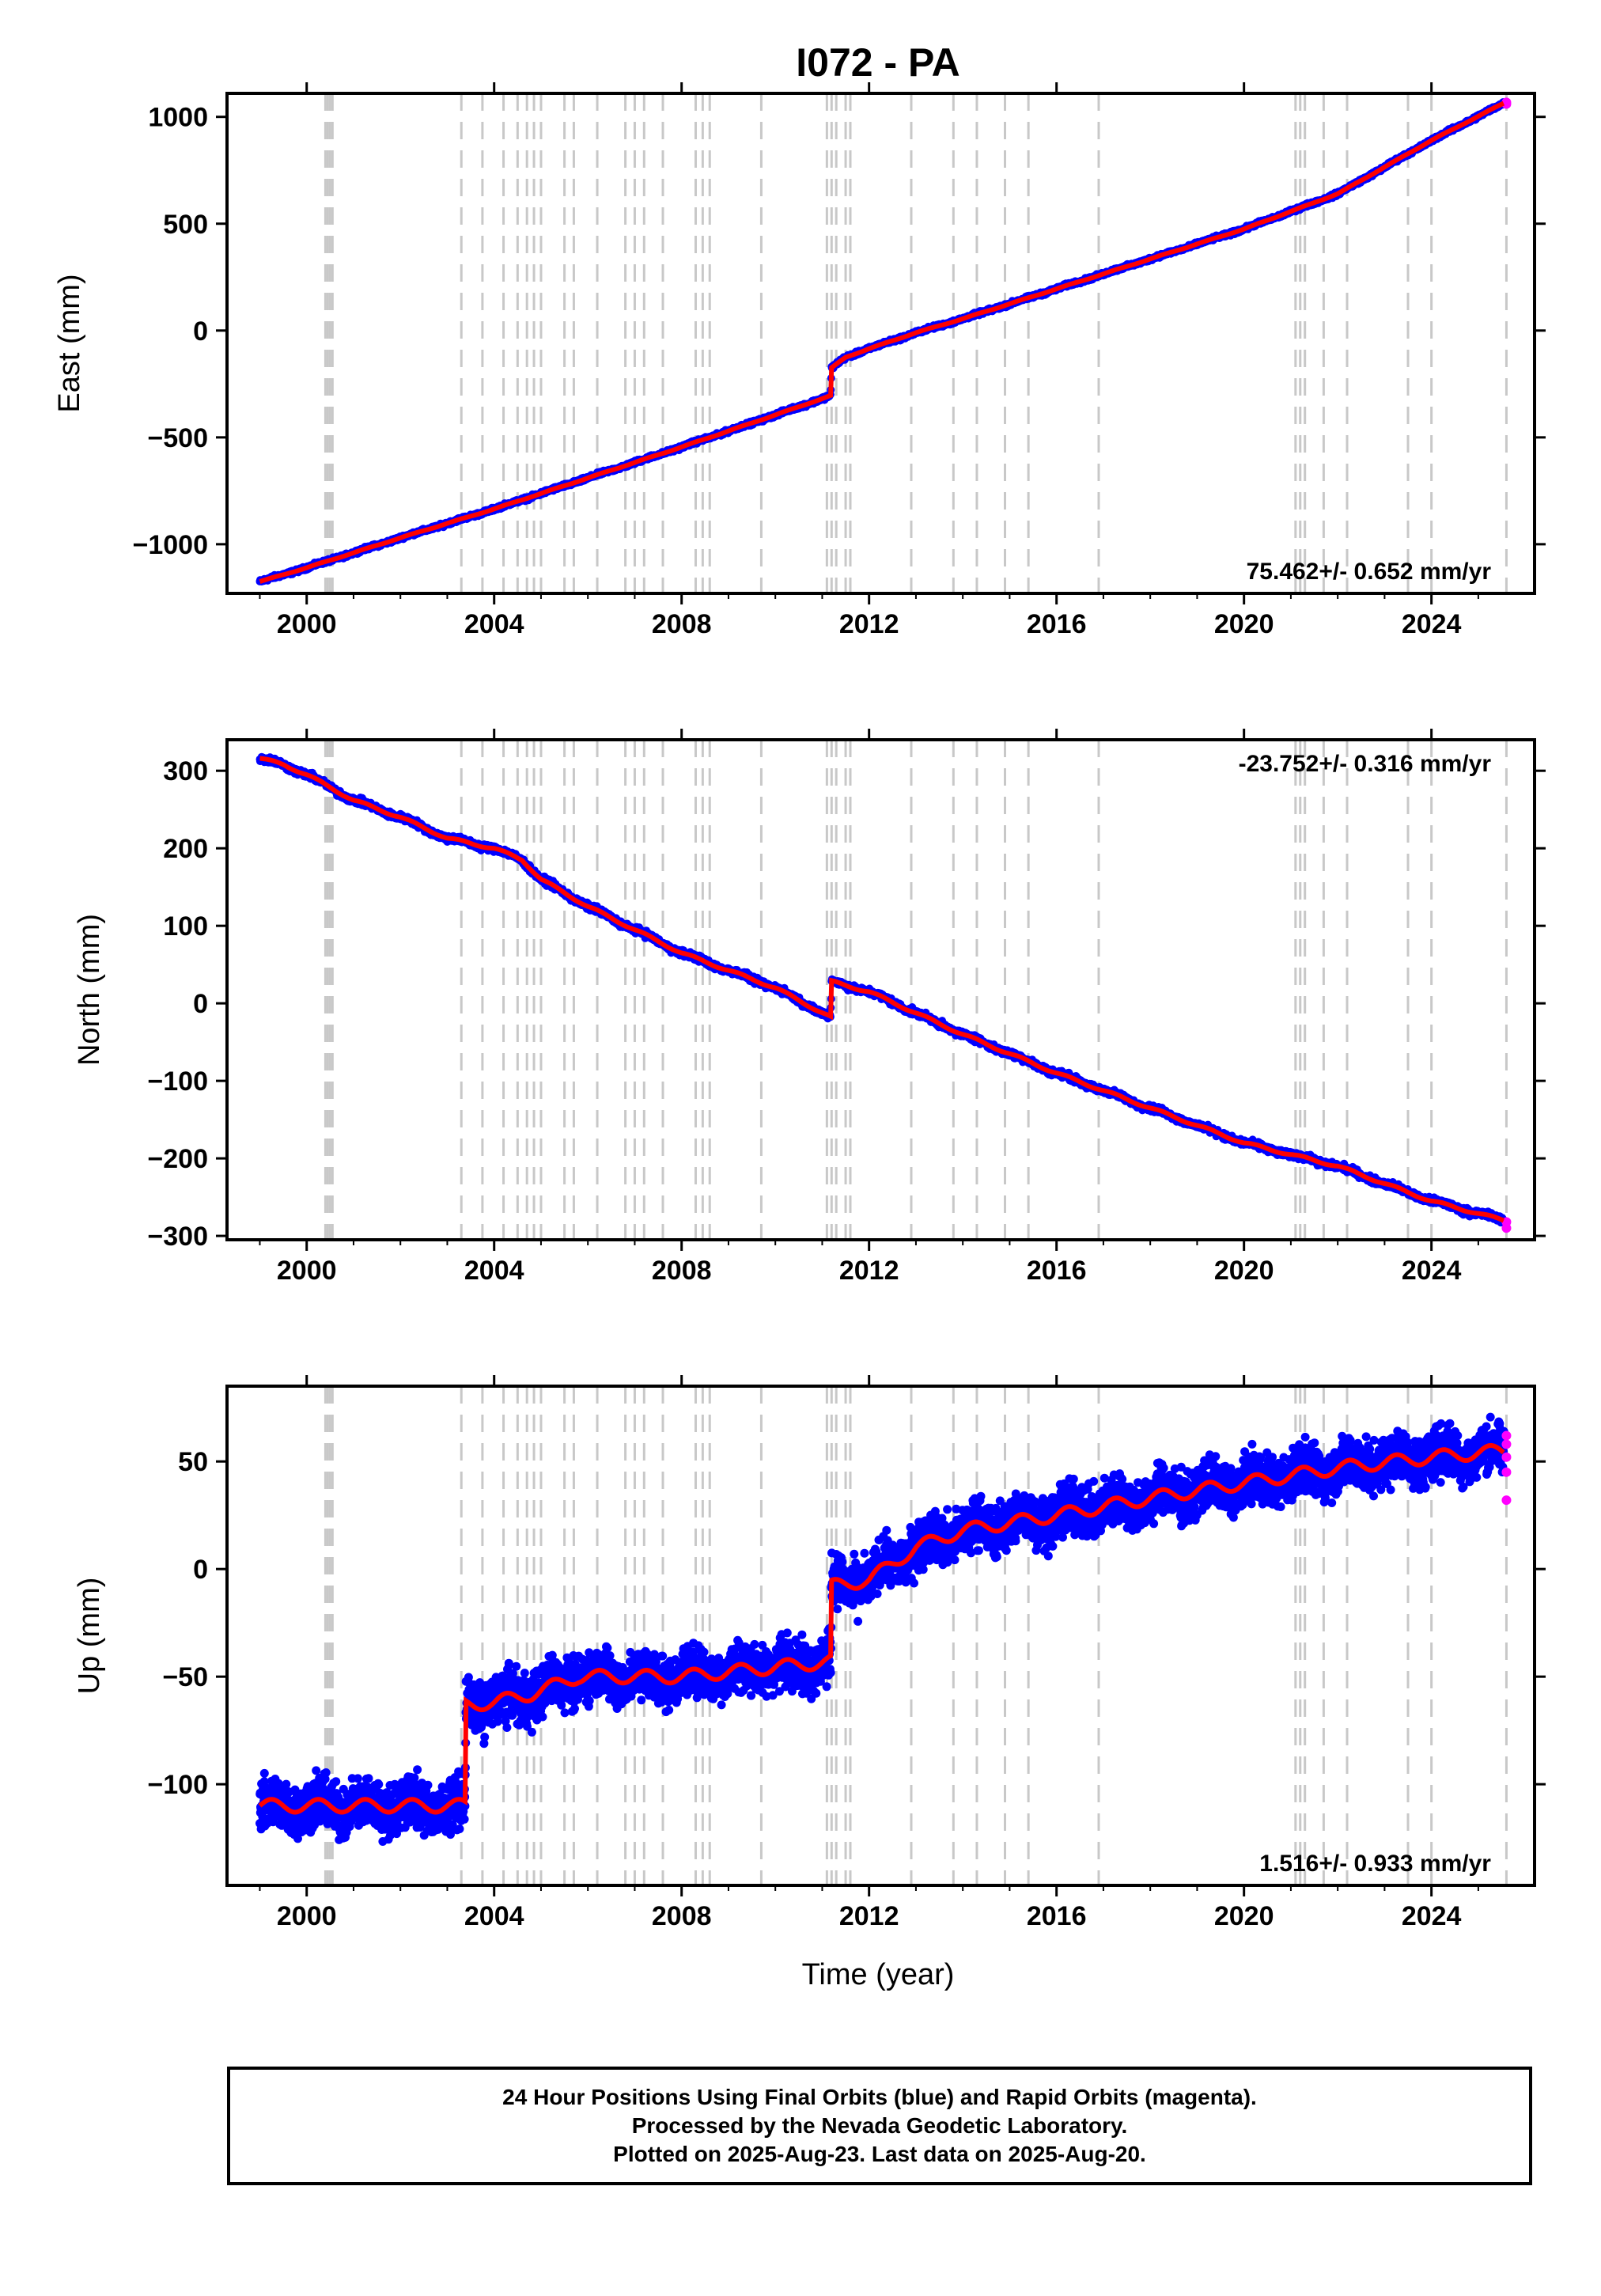 The width and height of the screenshot is (1601, 2296). Describe the element at coordinates (70, 343) in the screenshot. I see `y-axis-label: East (mm)` at that location.